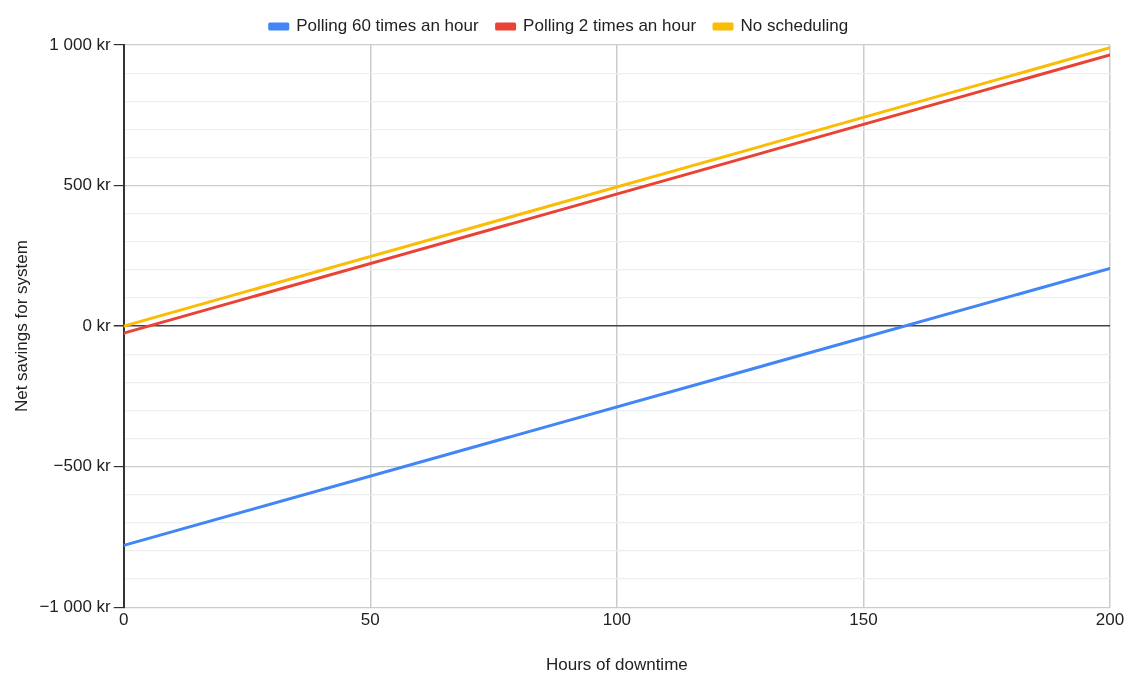  What do you see at coordinates (21, 326) in the screenshot?
I see `y-axis-title: Net savings for system` at bounding box center [21, 326].